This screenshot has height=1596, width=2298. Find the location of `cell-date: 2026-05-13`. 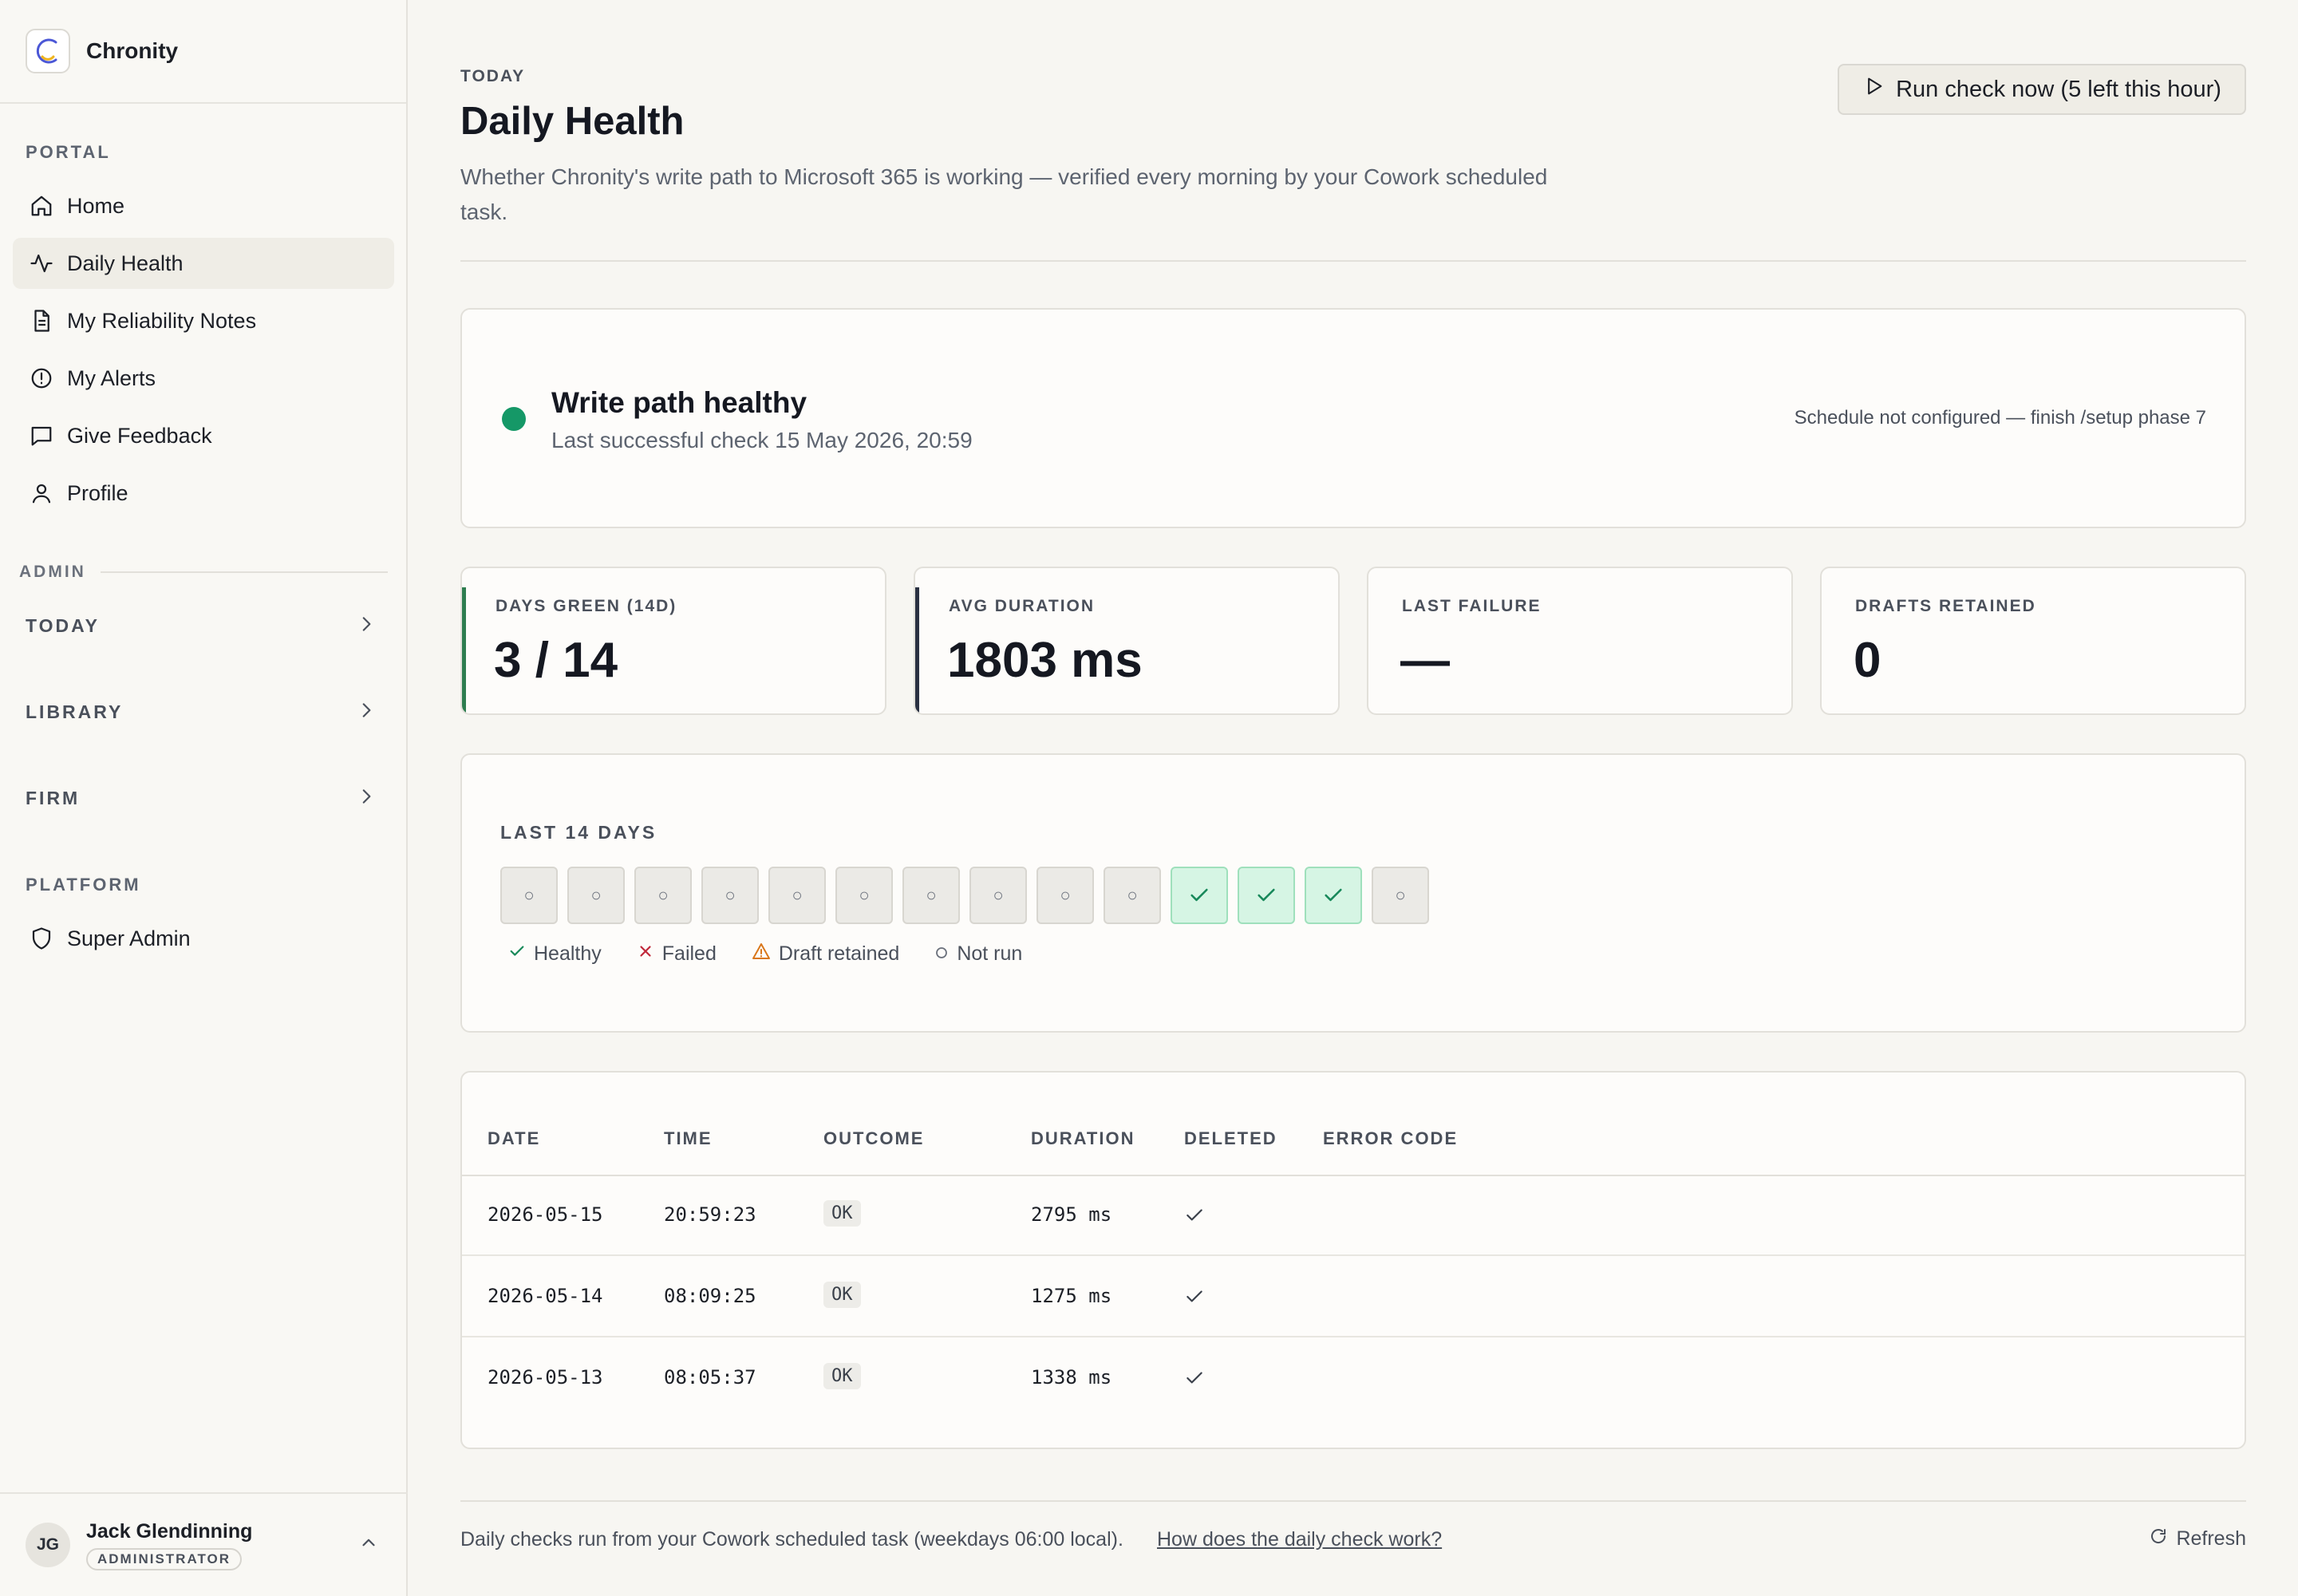

cell-date: 2026-05-13 is located at coordinates (546, 1377).